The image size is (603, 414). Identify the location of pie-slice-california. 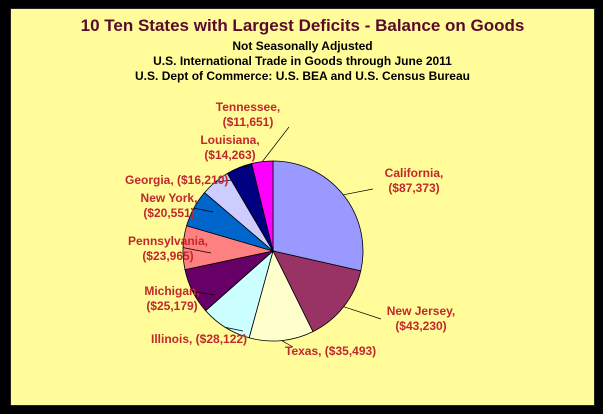
(318, 216).